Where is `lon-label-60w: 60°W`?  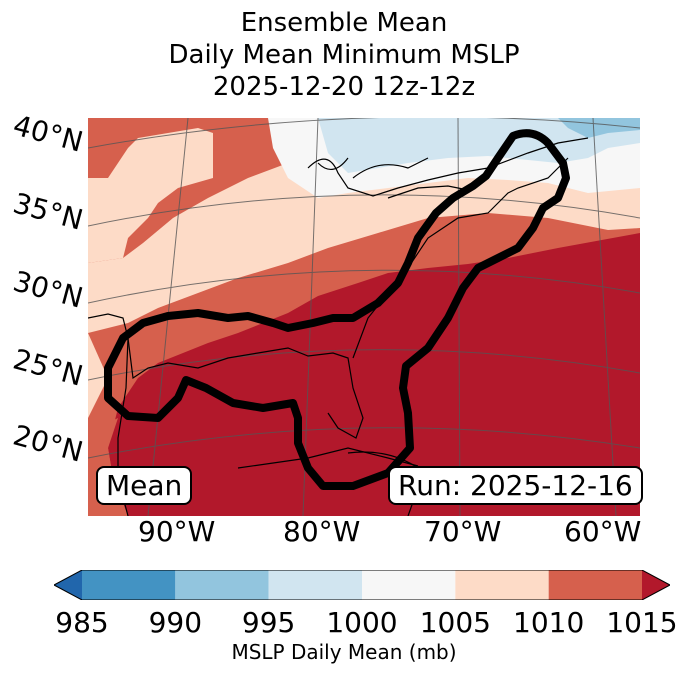
lon-label-60w: 60°W is located at coordinates (603, 531).